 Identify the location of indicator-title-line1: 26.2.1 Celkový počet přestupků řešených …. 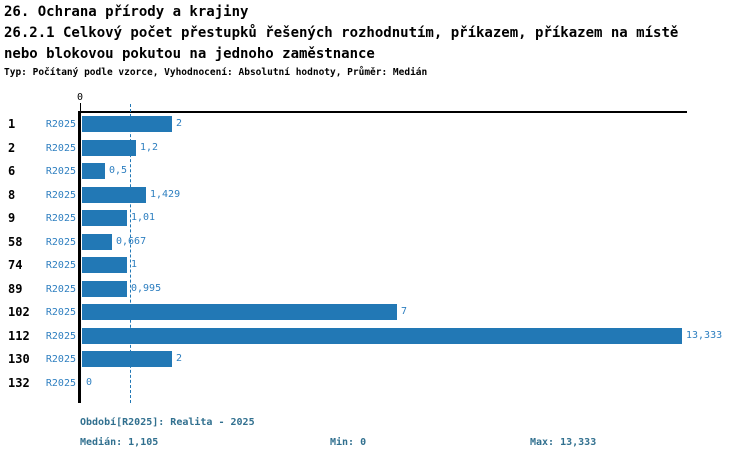
(341, 33).